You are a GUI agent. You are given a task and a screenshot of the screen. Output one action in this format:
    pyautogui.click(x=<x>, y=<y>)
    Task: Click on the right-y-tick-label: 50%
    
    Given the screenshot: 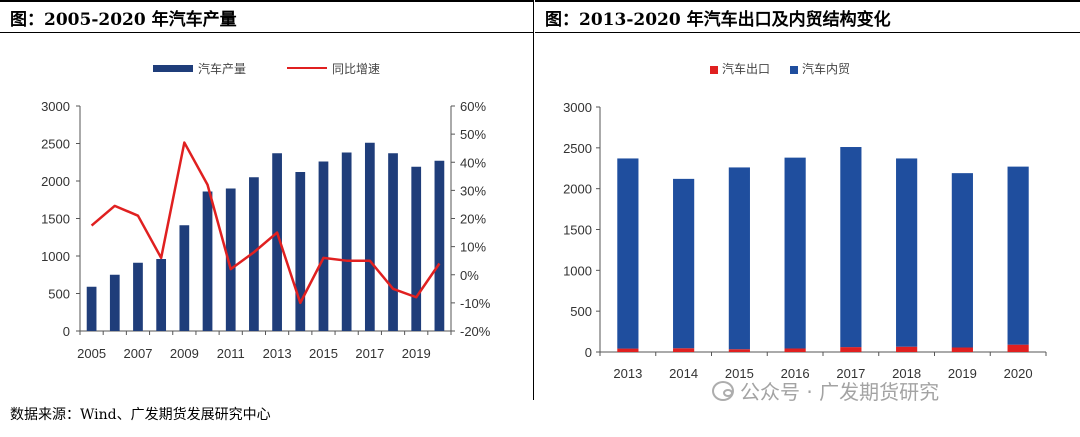 What is the action you would take?
    pyautogui.click(x=473, y=134)
    